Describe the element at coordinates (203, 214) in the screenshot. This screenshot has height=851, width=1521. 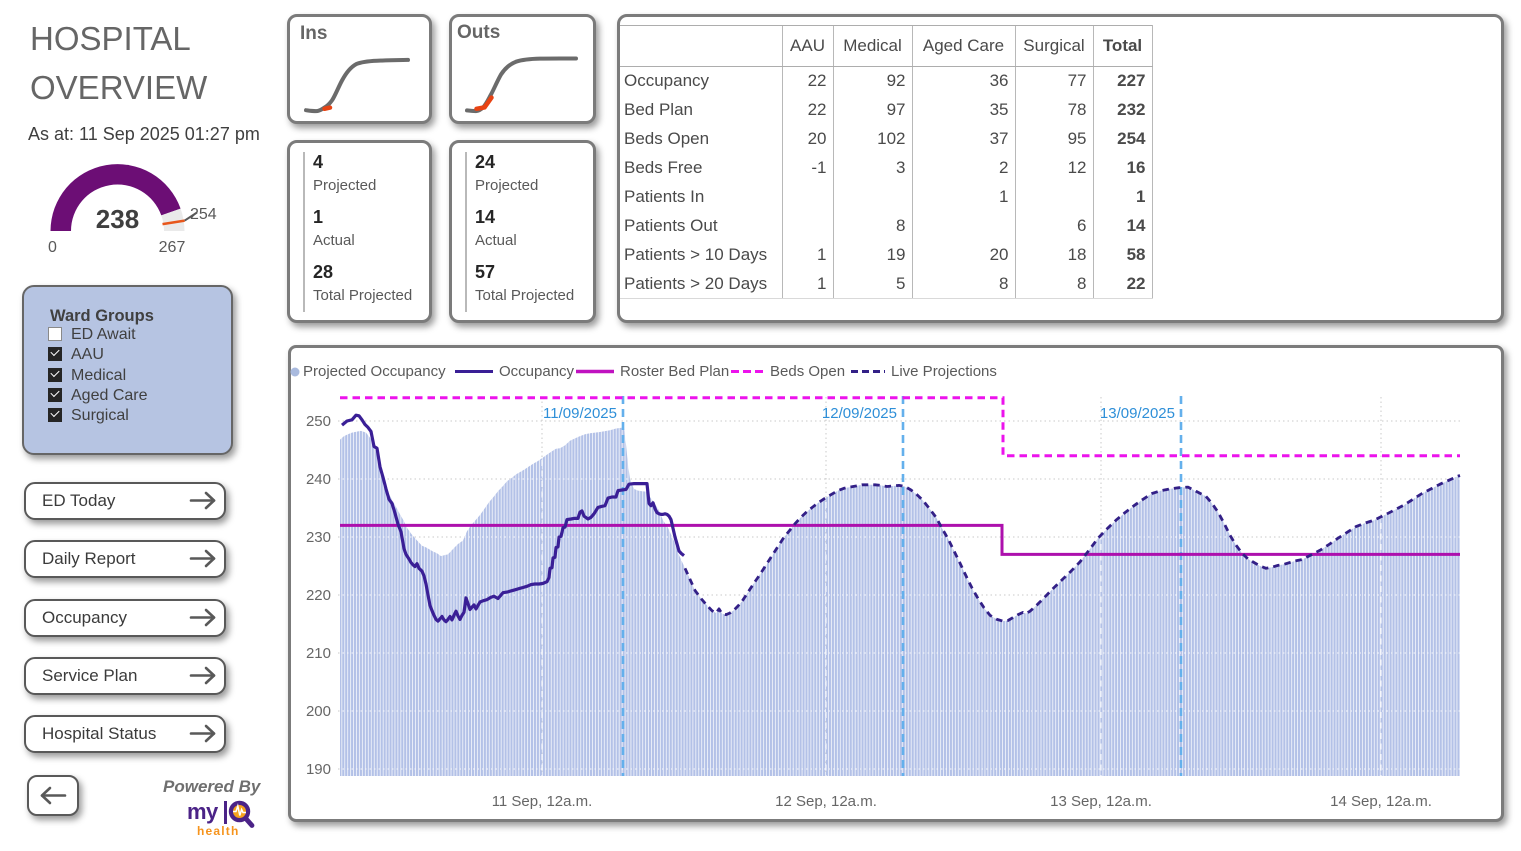
I see `svg-text: 254` at that location.